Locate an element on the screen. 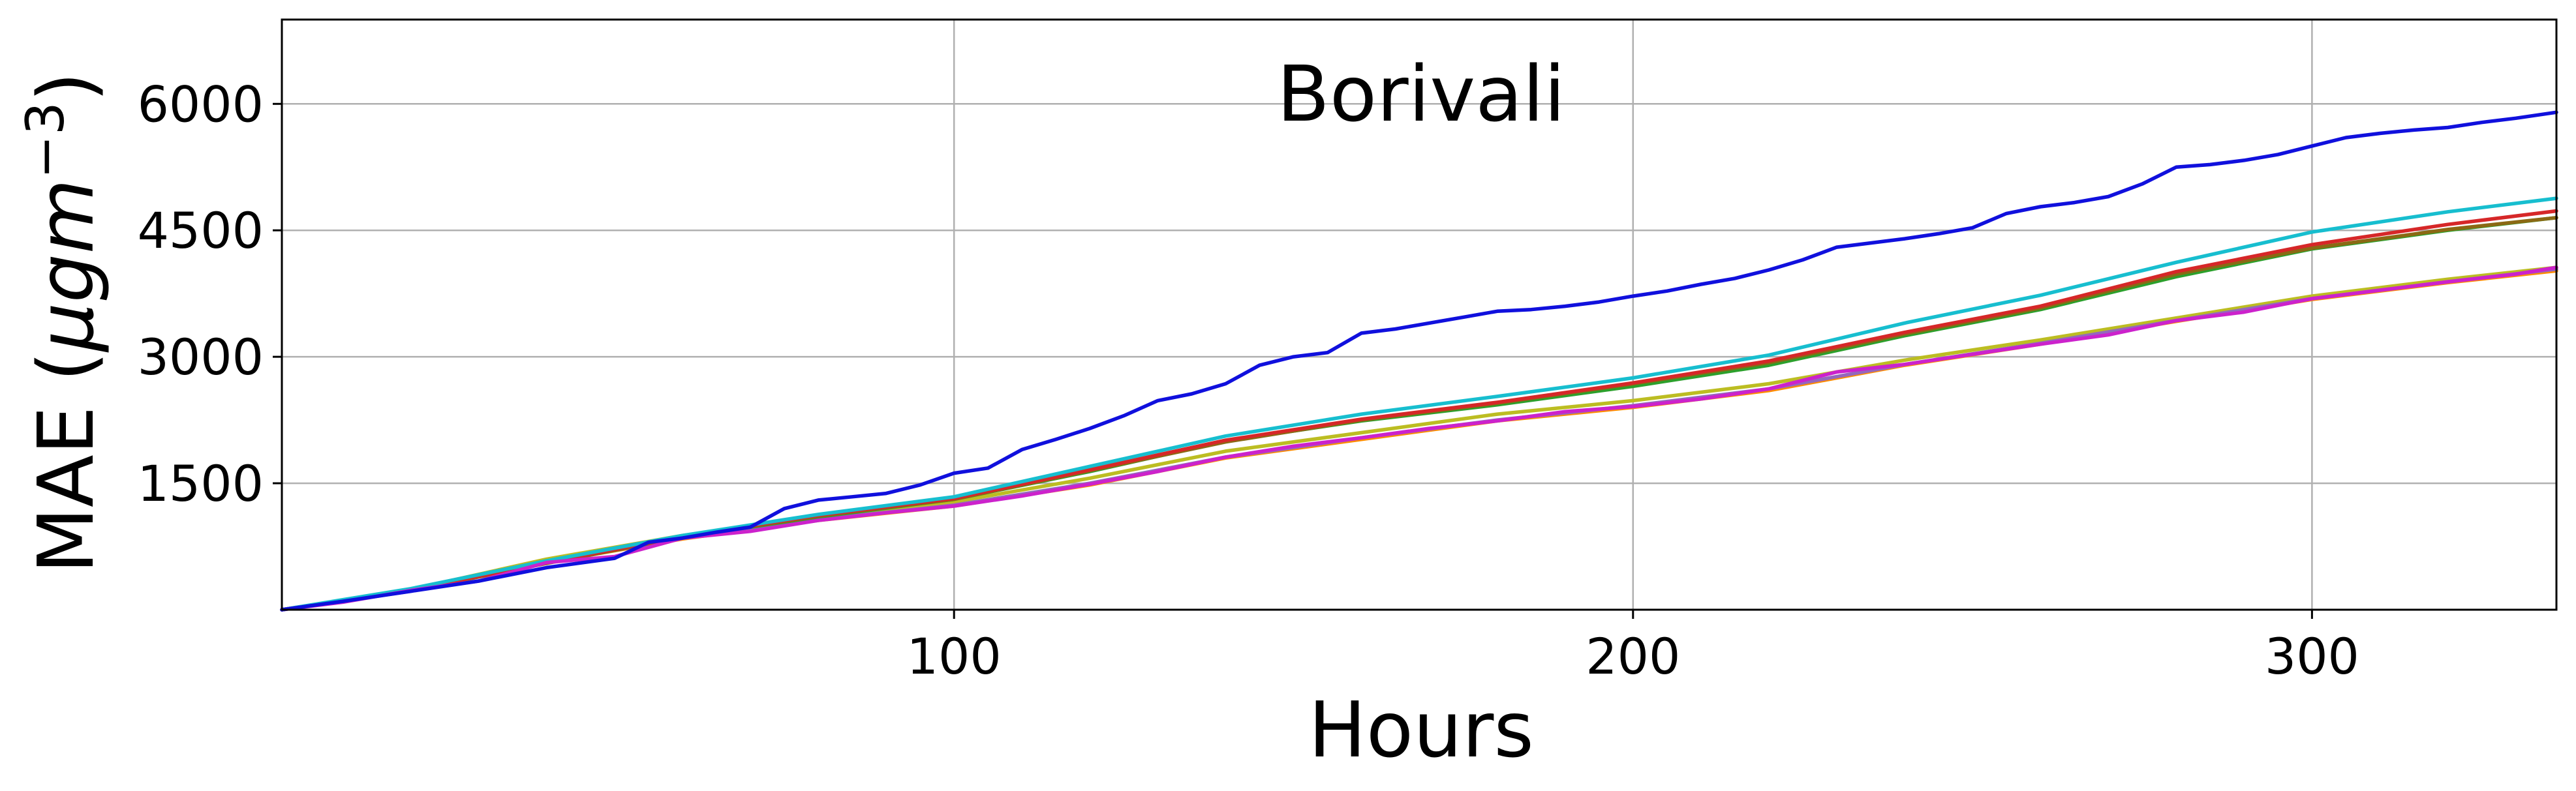 The image size is (2576, 791). y-axis-label-close: ) is located at coordinates (66, 87).